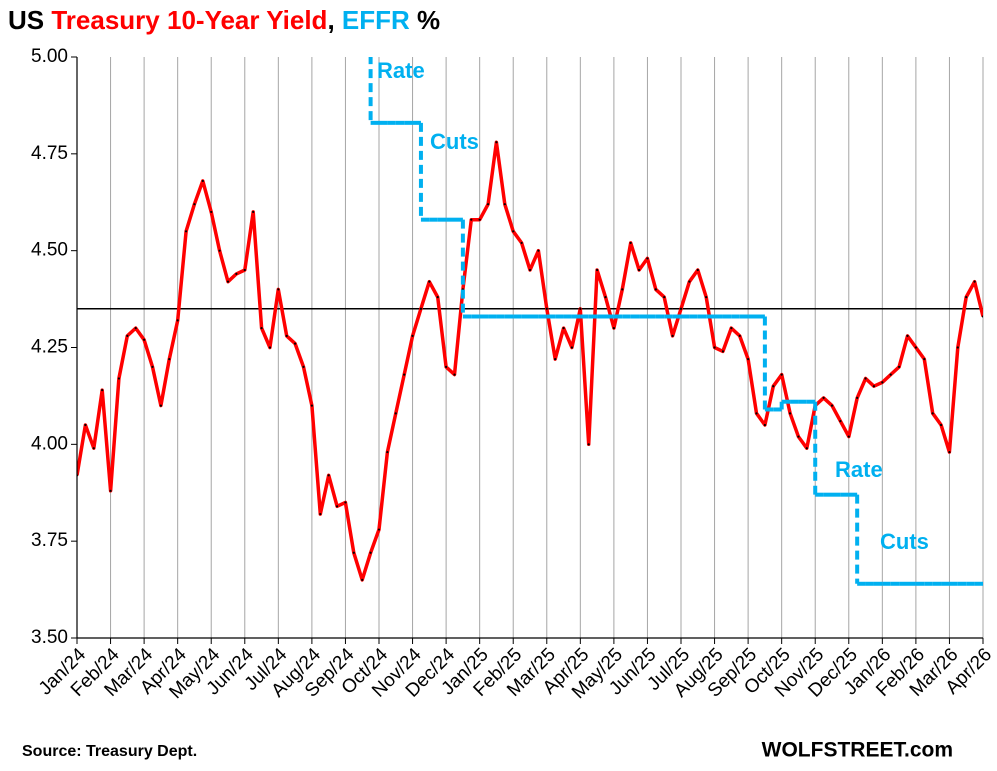 The height and width of the screenshot is (771, 997). What do you see at coordinates (428, 20) in the screenshot?
I see `title-part: %` at bounding box center [428, 20].